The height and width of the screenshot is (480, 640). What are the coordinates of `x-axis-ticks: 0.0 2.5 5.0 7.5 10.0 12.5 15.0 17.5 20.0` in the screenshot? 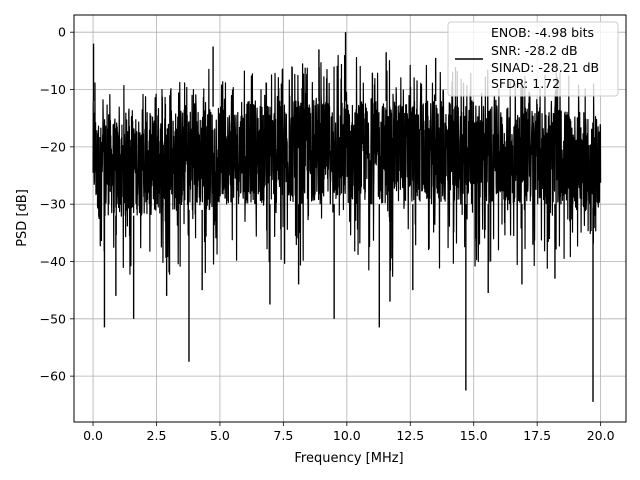 It's located at (349, 432).